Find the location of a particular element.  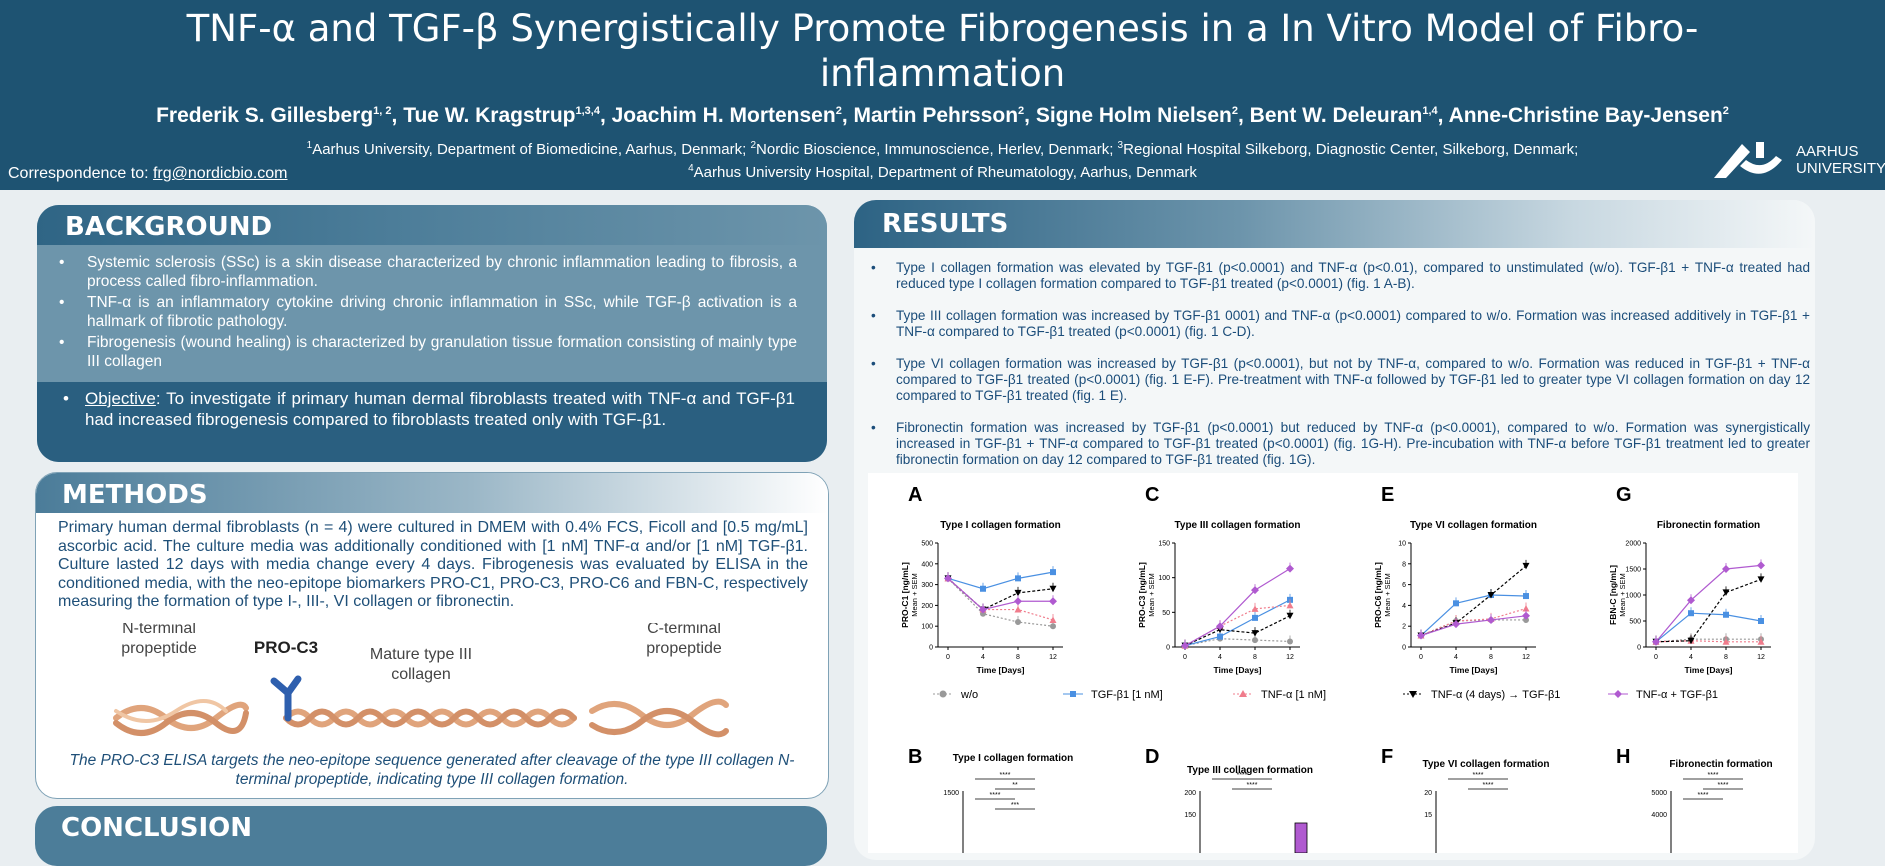

logo-word-2: UNIVERSITY is located at coordinates (1840, 168).